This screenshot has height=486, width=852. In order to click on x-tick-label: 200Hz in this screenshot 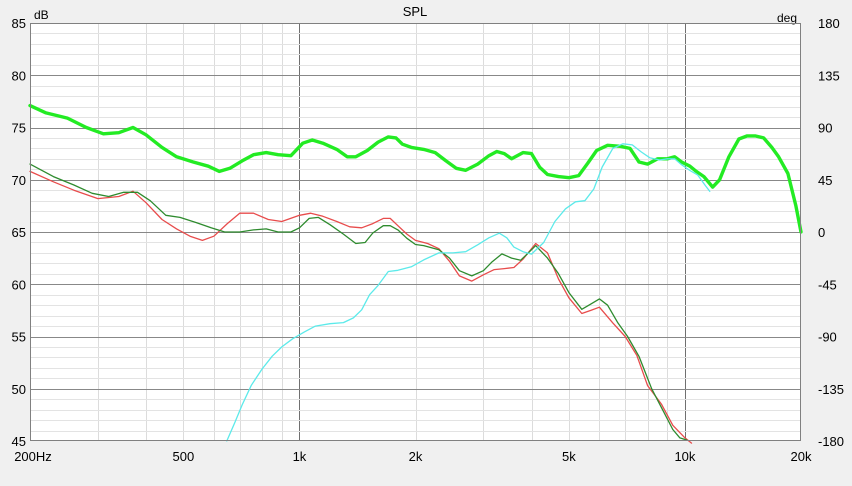, I will do `click(33, 456)`.